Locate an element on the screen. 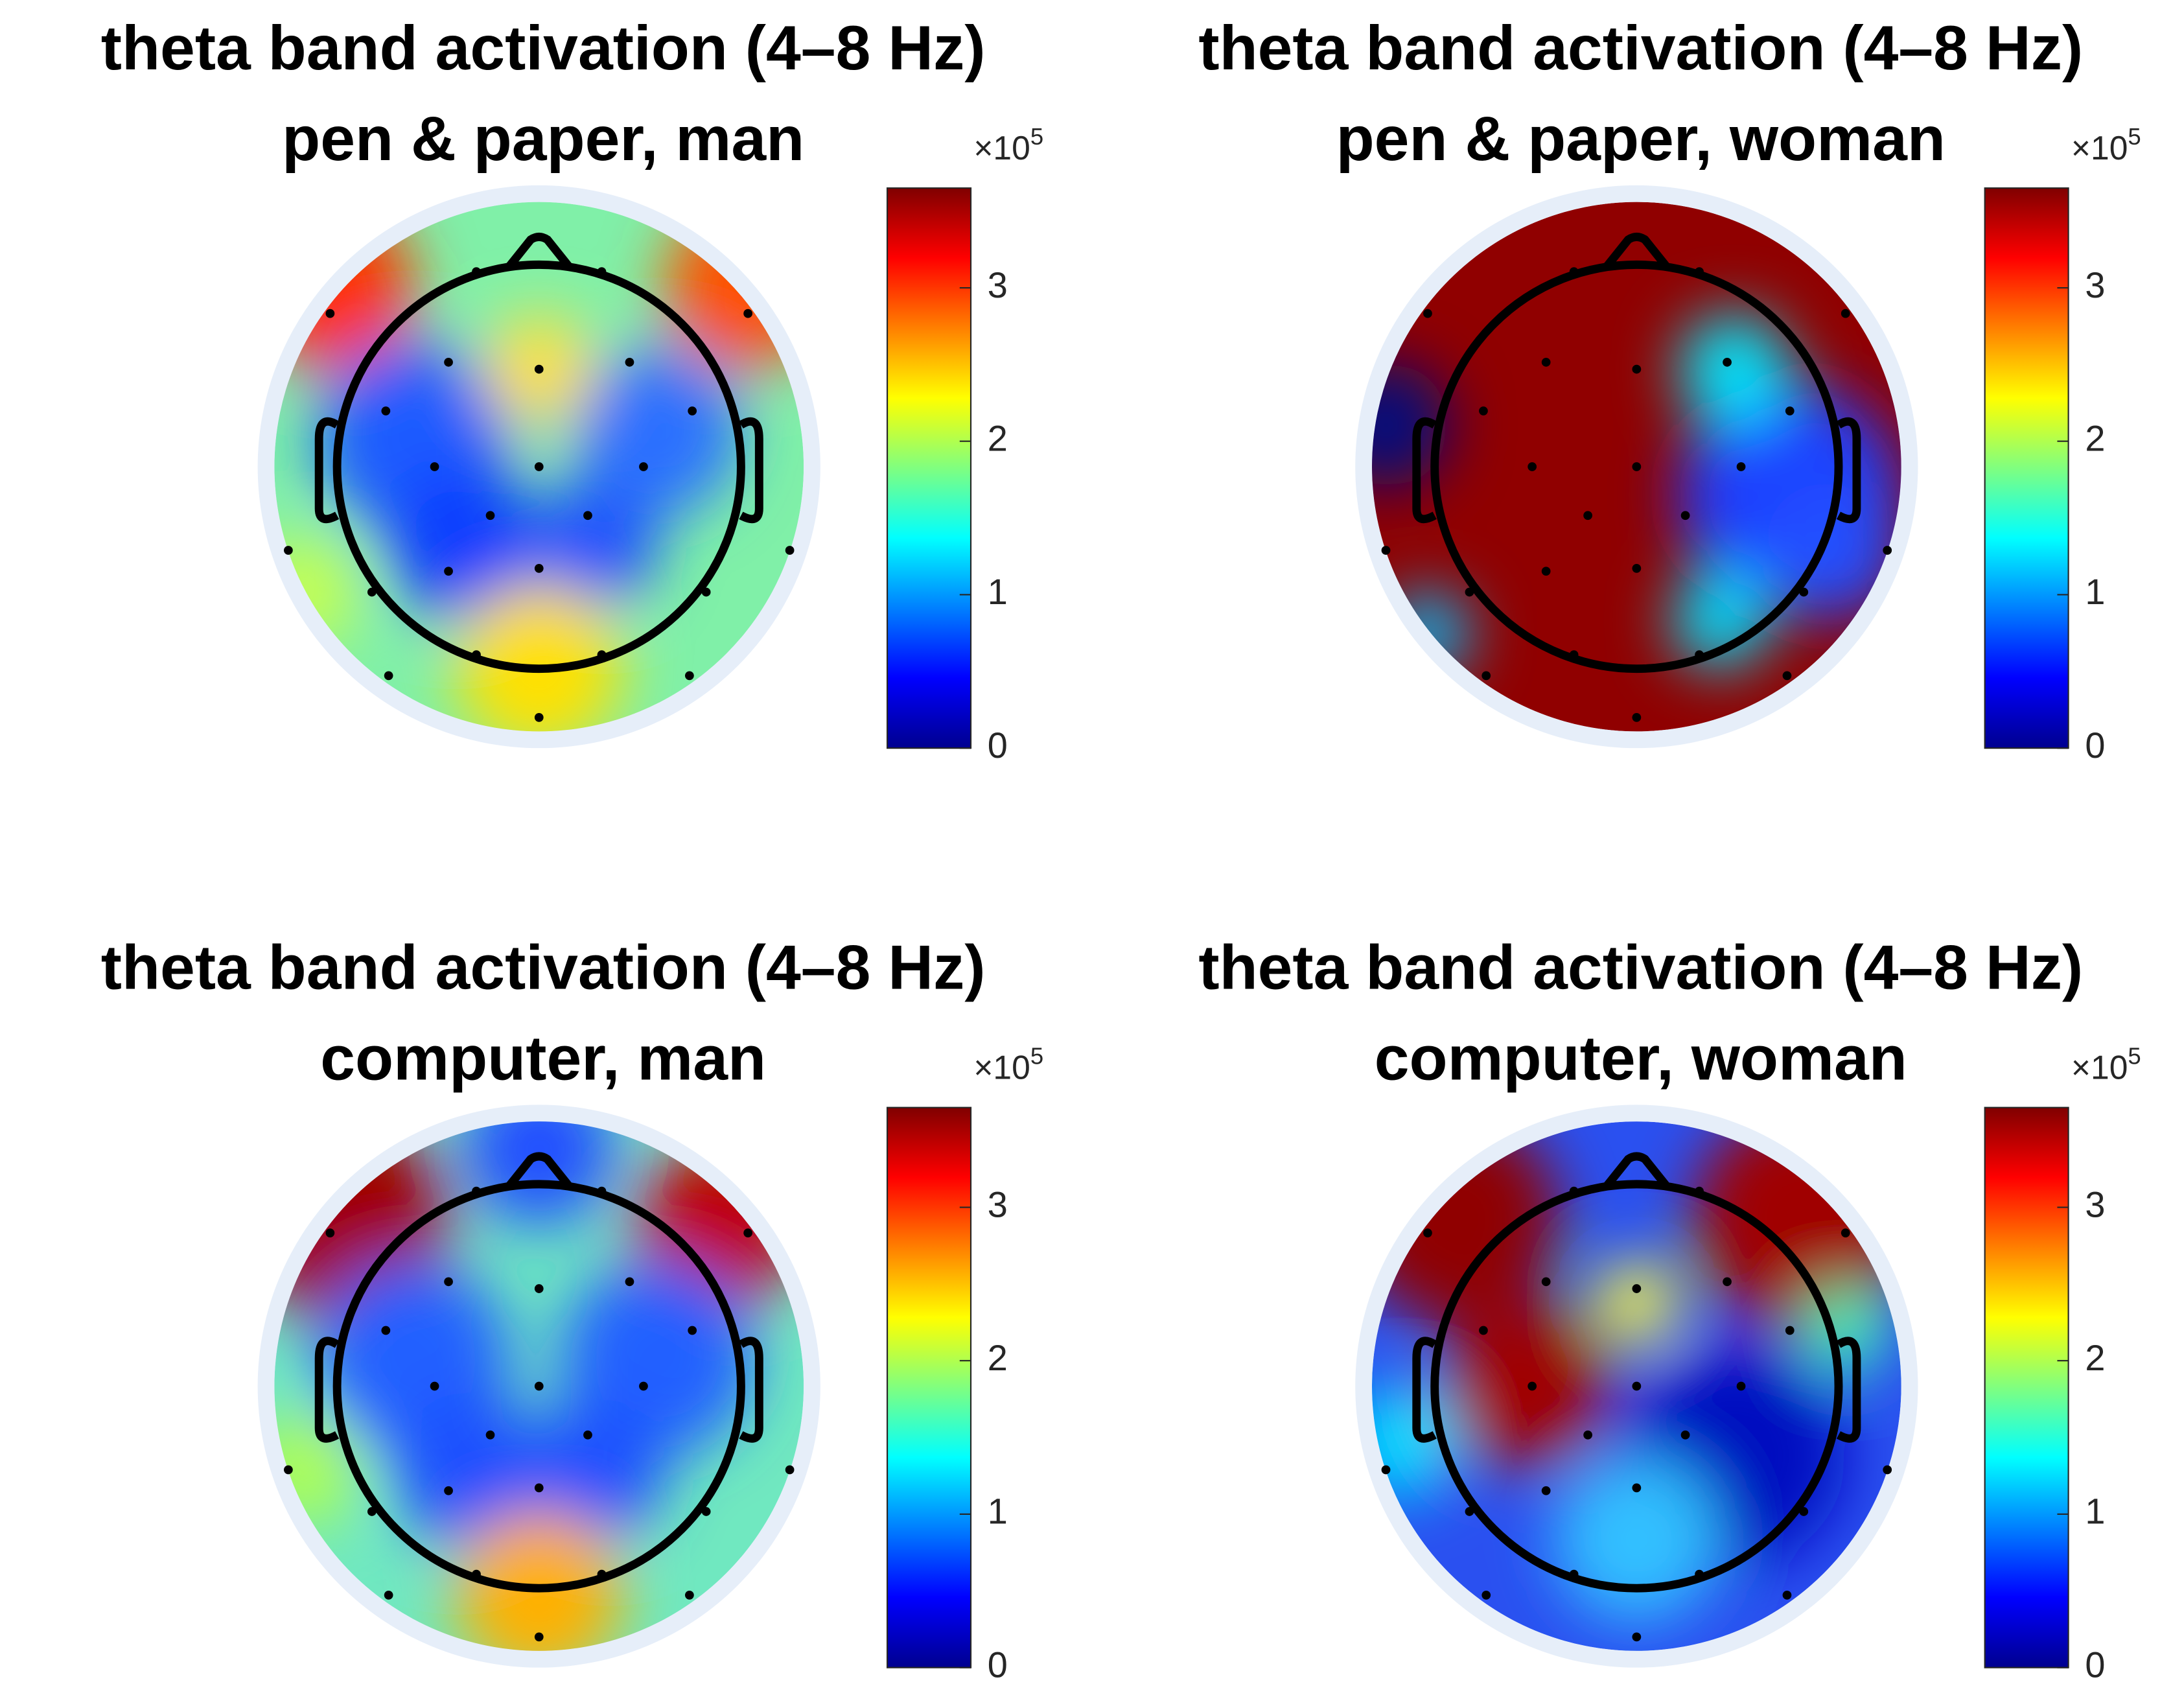  panel-subtitle: pen & paper, man is located at coordinates (543, 139).